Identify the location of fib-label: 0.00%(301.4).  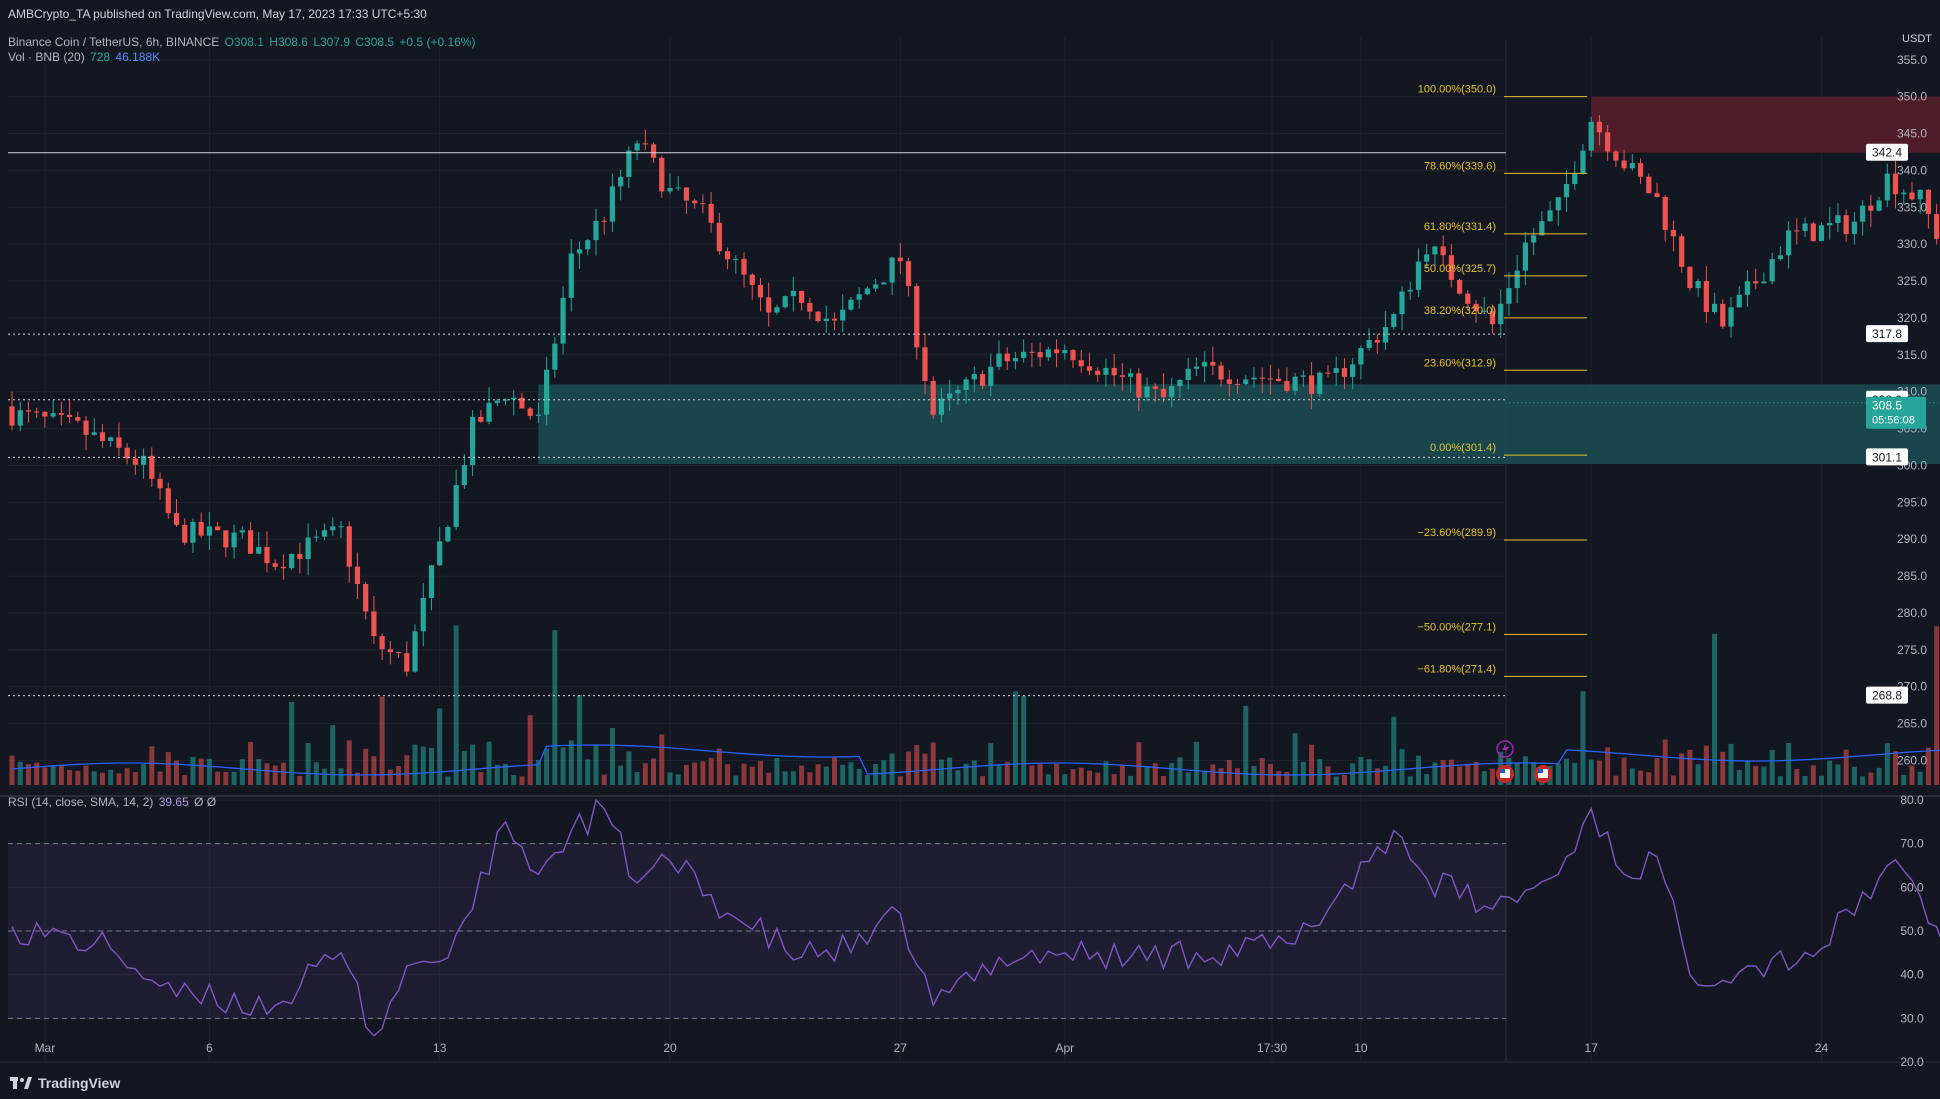
(1463, 448).